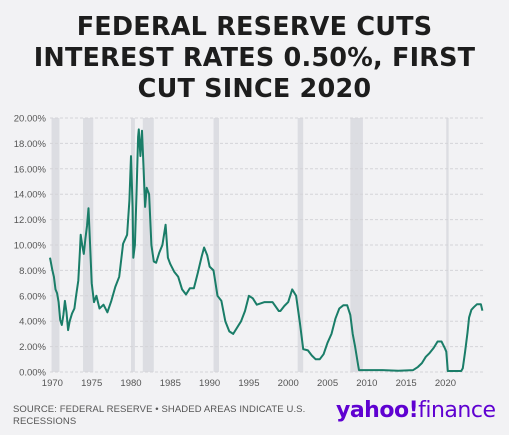 This screenshot has height=435, width=509. Describe the element at coordinates (30, 169) in the screenshot. I see `y-tick-label-8: 16.00%` at that location.